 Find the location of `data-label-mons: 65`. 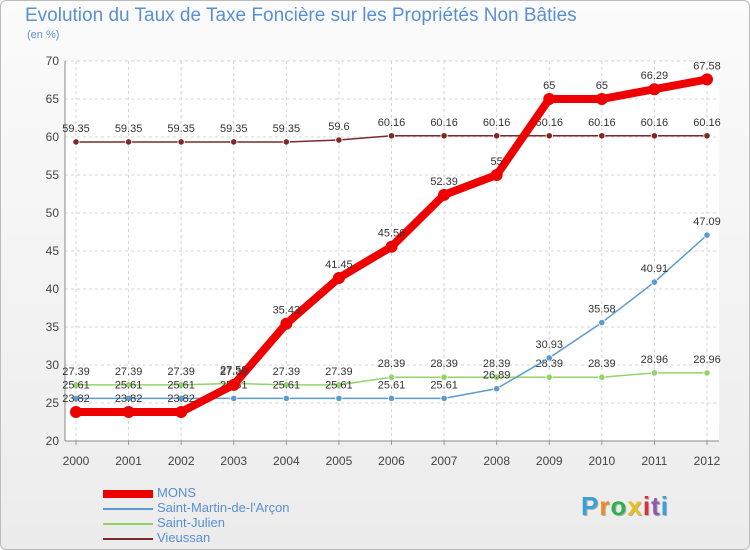

data-label-mons: 65 is located at coordinates (549, 86).